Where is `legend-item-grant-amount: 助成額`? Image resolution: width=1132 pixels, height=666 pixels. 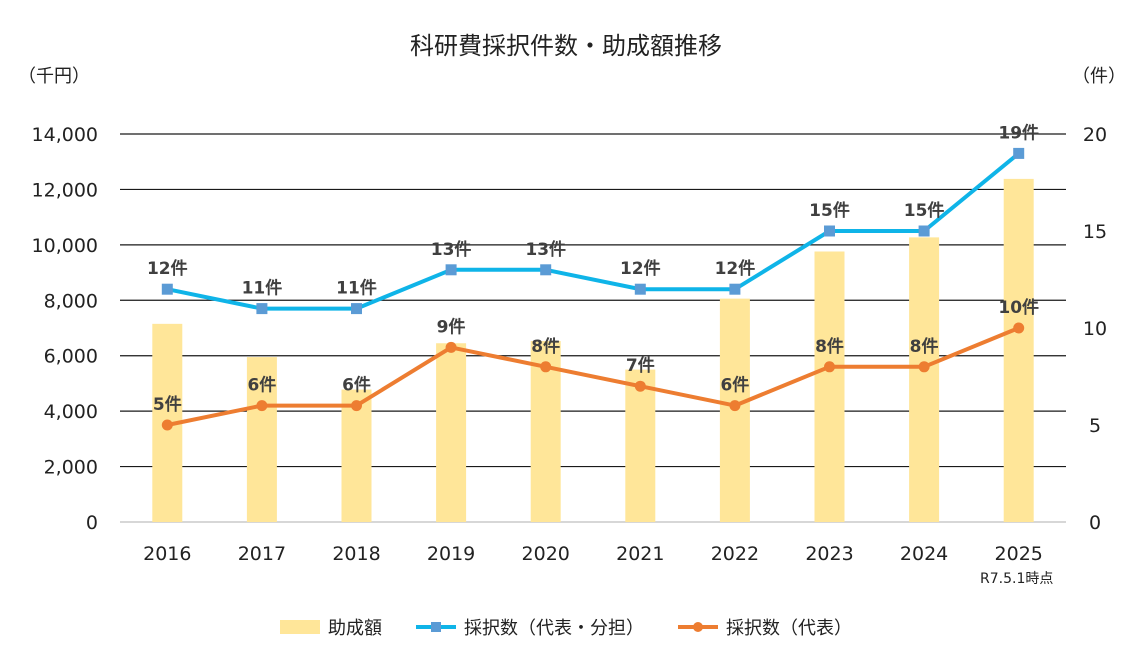 legend-item-grant-amount: 助成額 is located at coordinates (331, 627).